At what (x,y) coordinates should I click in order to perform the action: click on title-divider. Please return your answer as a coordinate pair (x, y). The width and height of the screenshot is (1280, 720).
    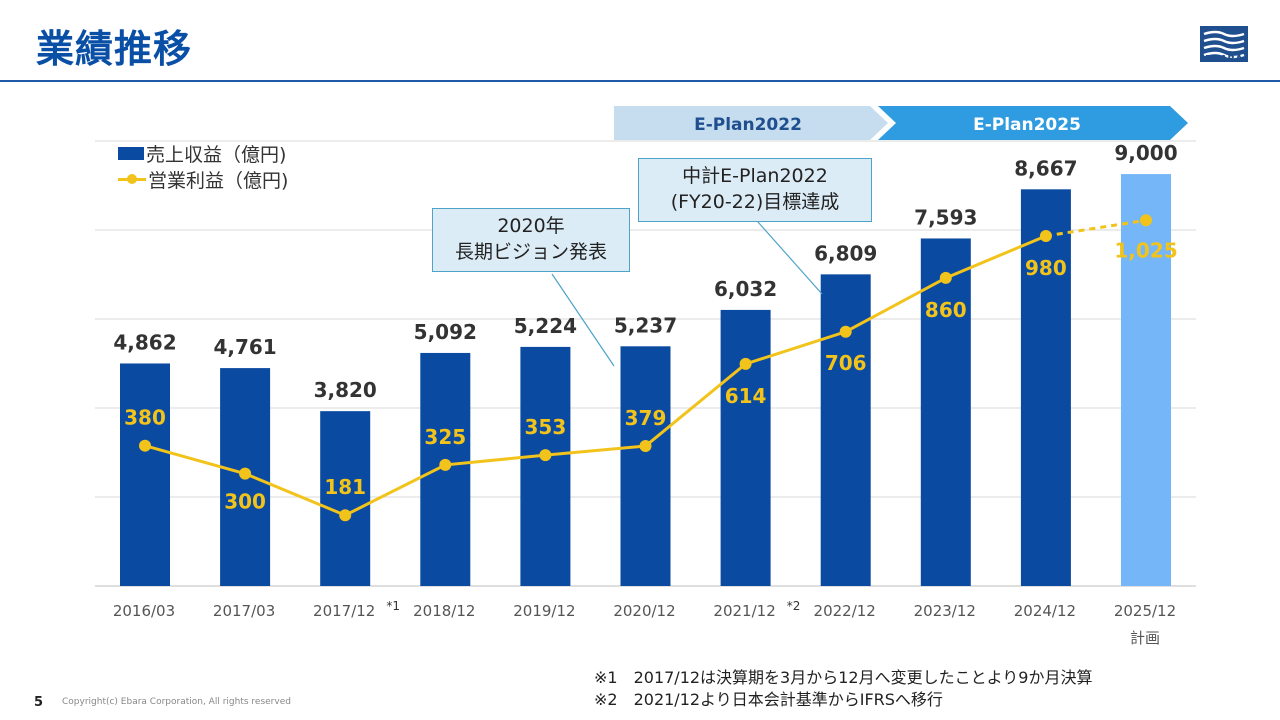
    Looking at the image, I should click on (640, 81).